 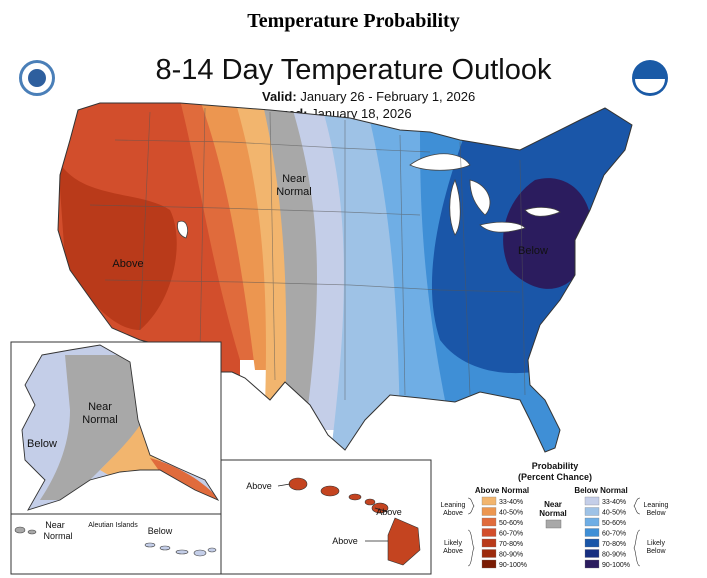 What do you see at coordinates (453, 505) in the screenshot?
I see `legend-leaning-above-1: Leaning` at bounding box center [453, 505].